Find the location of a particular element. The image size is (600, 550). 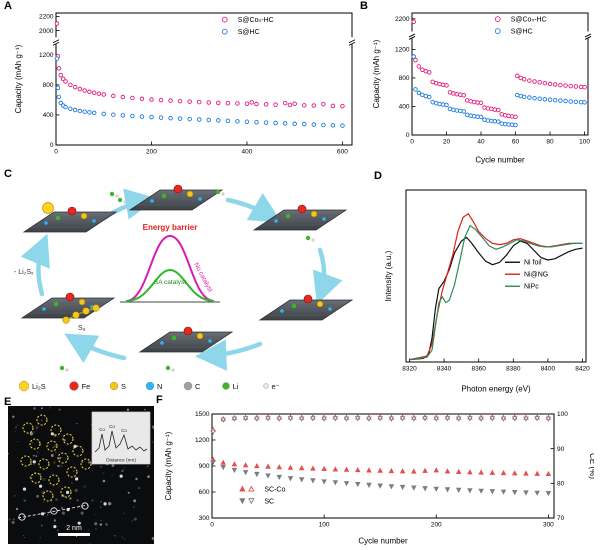

svg-text: SC is located at coordinates (269, 501).